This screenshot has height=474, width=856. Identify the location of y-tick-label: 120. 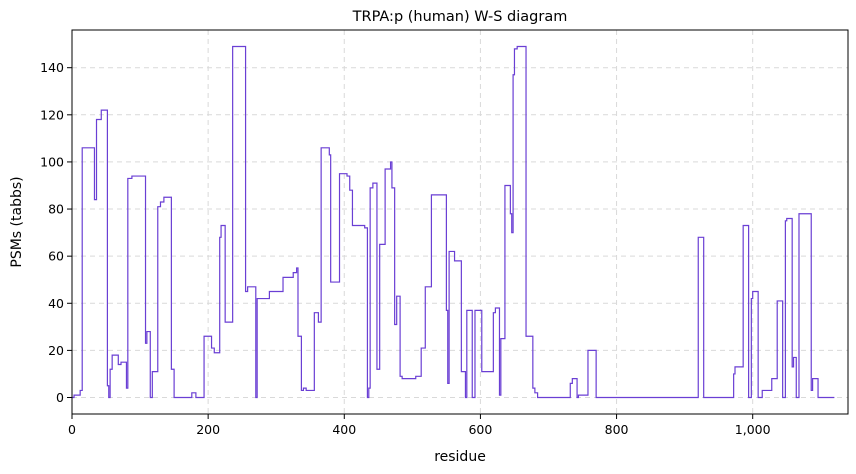
(52, 114).